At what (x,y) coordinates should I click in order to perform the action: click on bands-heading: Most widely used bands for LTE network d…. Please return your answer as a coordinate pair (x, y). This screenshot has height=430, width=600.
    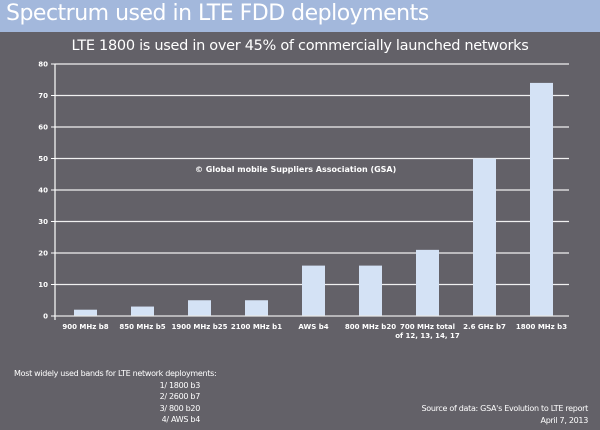
    Looking at the image, I should click on (115, 373).